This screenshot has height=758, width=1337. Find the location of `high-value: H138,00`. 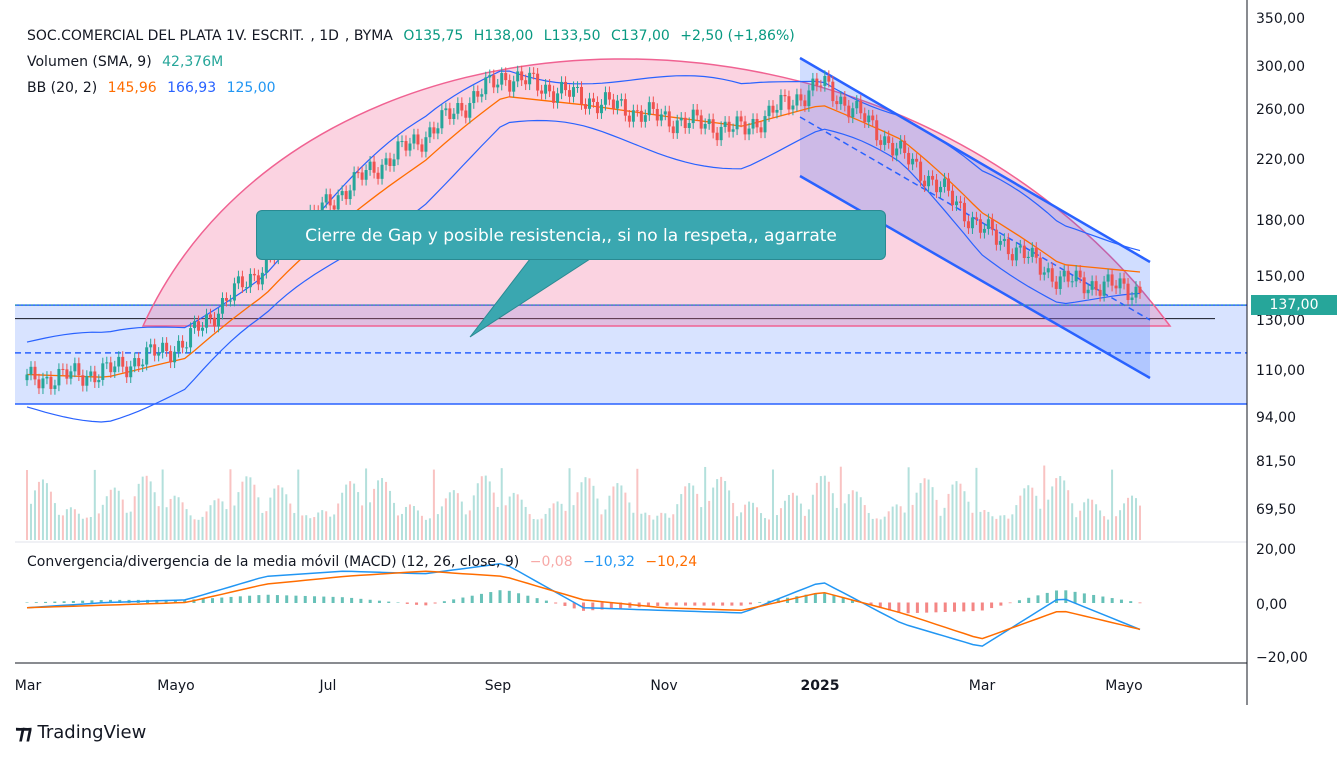

high-value: H138,00 is located at coordinates (503, 36).